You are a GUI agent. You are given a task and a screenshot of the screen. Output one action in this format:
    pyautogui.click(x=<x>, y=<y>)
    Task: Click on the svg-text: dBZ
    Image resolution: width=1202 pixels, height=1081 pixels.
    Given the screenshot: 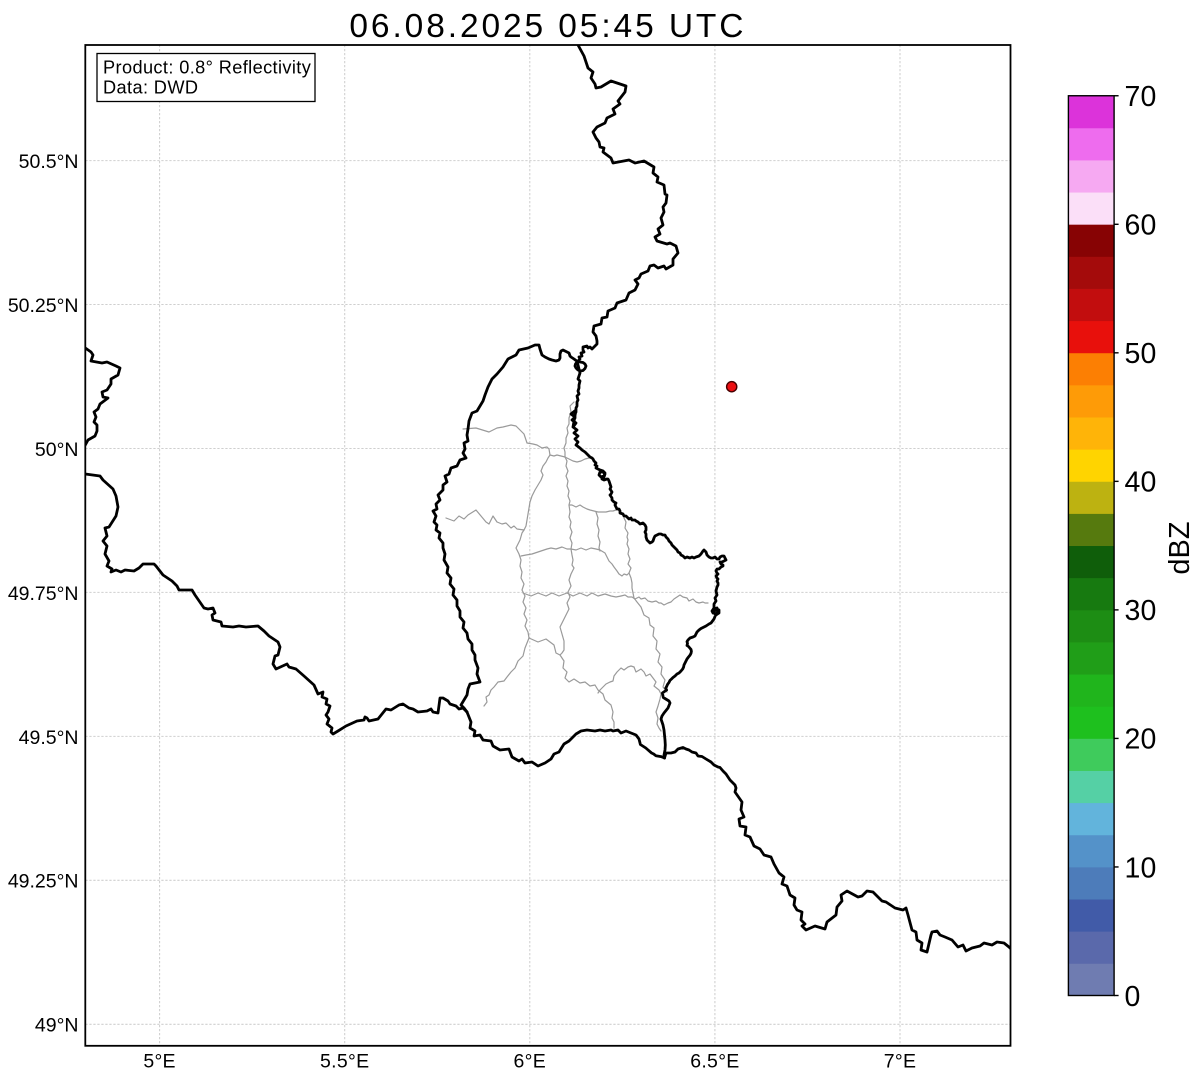 What is the action you would take?
    pyautogui.click(x=1180, y=547)
    